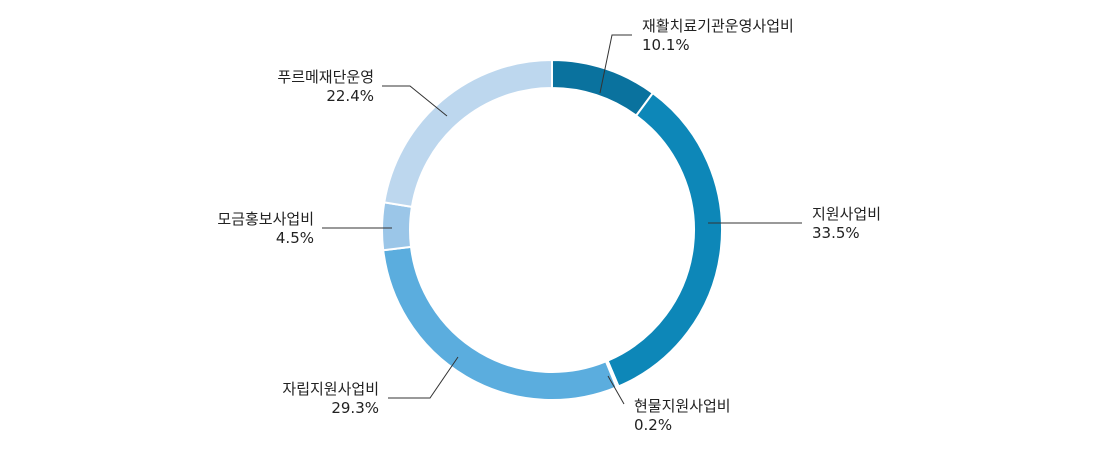 Image resolution: width=1104 pixels, height=457 pixels. Describe the element at coordinates (265, 219) in the screenshot. I see `slice-label: 모금홍보사업비` at that location.